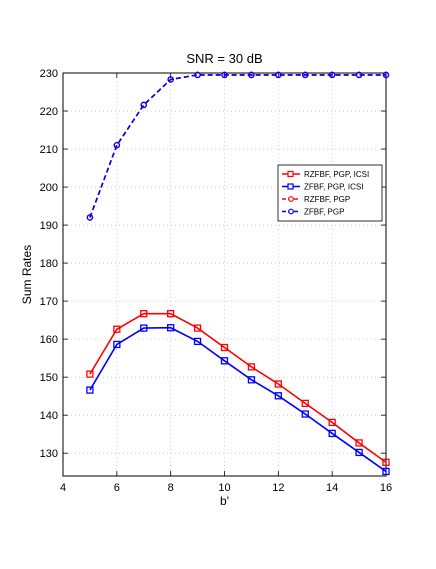 The width and height of the screenshot is (436, 569). Describe the element at coordinates (224, 501) in the screenshot. I see `x-axis-label: b'` at that location.